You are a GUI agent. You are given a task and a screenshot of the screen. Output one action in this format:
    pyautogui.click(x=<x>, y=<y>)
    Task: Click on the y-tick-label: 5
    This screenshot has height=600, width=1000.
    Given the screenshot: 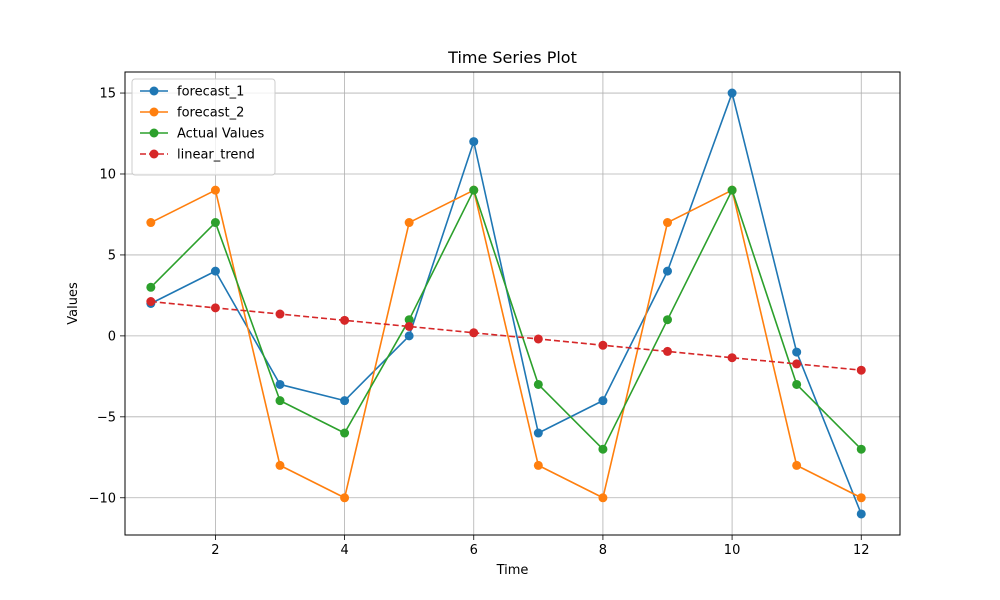 What is the action you would take?
    pyautogui.click(x=112, y=255)
    